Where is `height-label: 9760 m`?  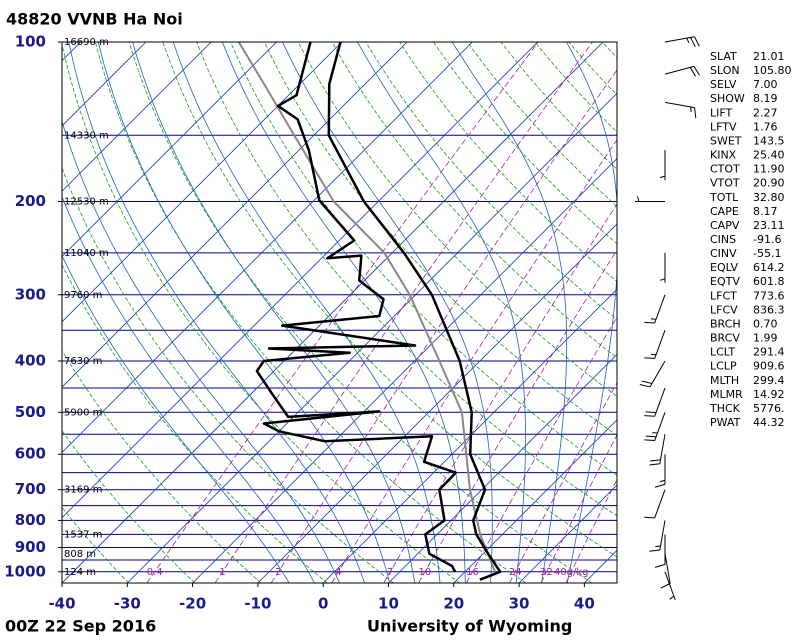
height-label: 9760 m is located at coordinates (83, 295).